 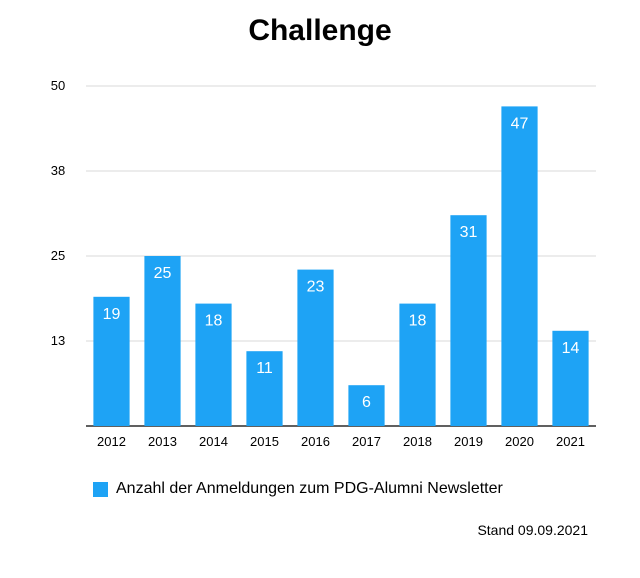 I want to click on x-tick-label: 2013, so click(x=162, y=441).